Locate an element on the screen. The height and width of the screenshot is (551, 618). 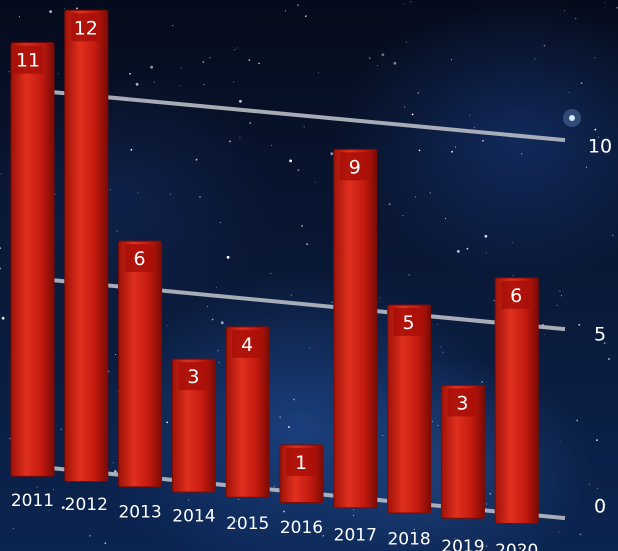
data-label-box-2013 is located at coordinates (139, 258).